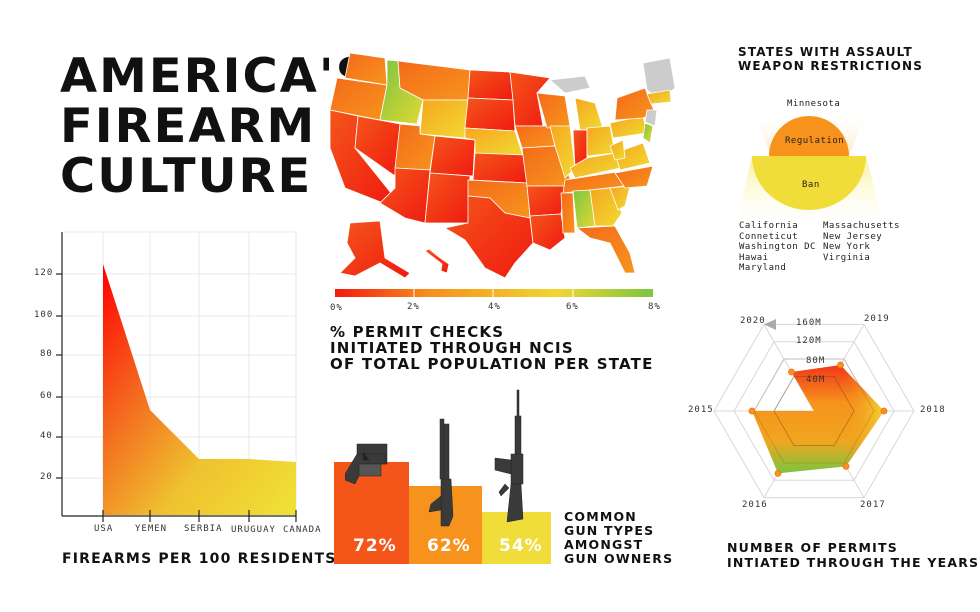 Image resolution: width=980 pixels, height=612 pixels. Describe the element at coordinates (619, 558) in the screenshot. I see `guns-title-line-4: GUN OWNERS` at that location.